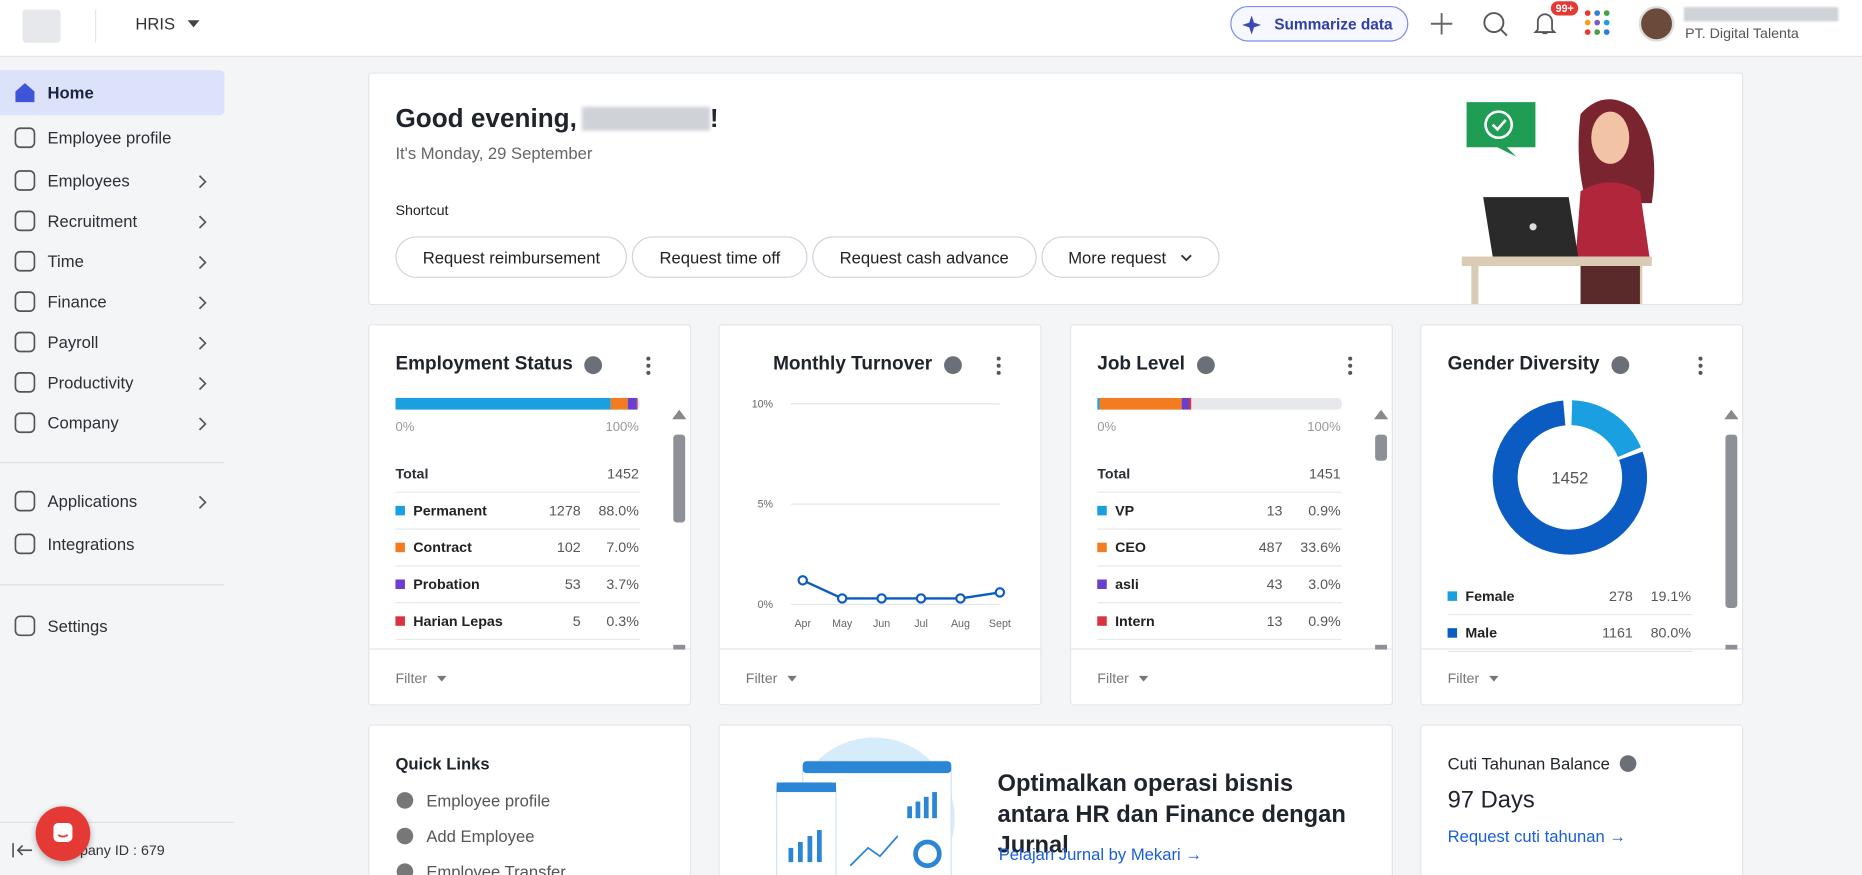  I want to click on quick-link: Employee profile, so click(472, 800).